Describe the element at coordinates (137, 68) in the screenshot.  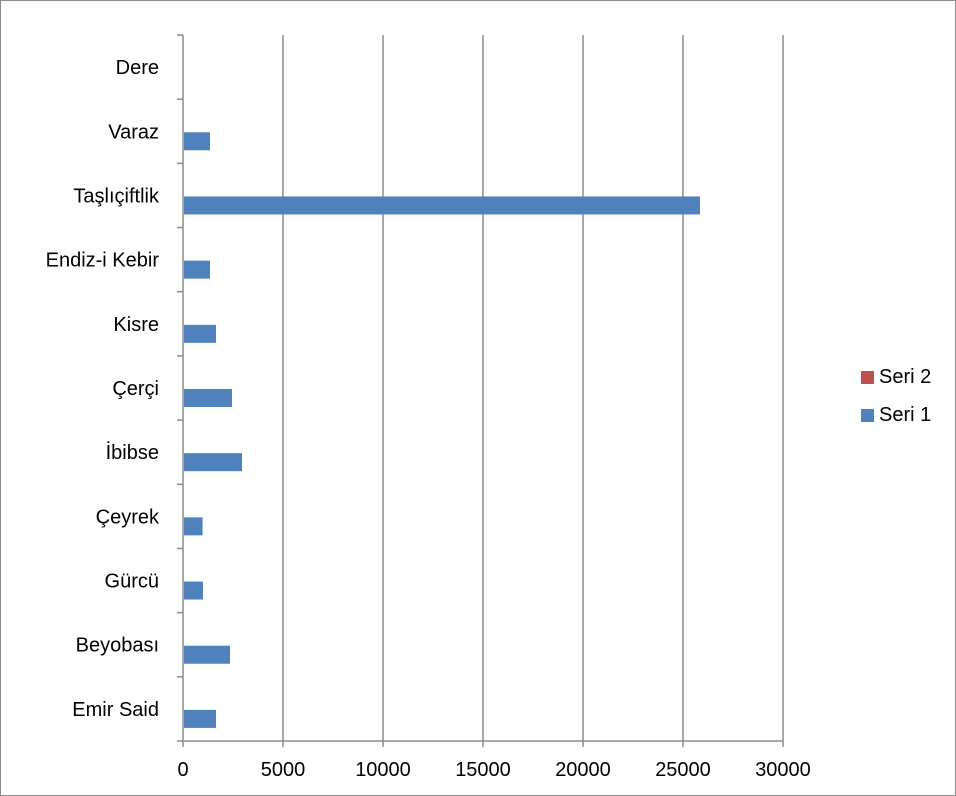
I see `y-category-label: Dere` at that location.